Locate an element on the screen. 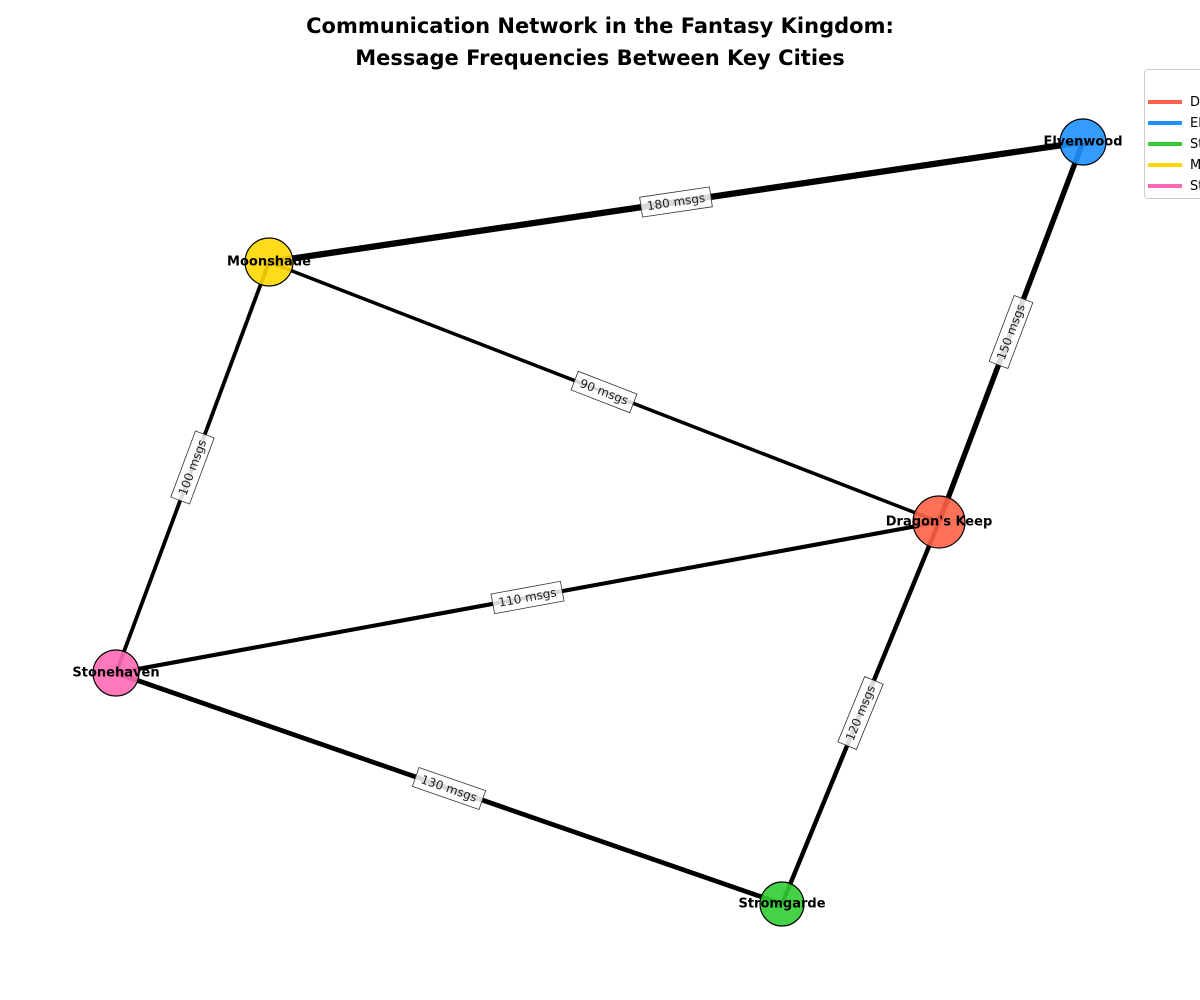 The height and width of the screenshot is (1000, 1200). node-dragons_keep is located at coordinates (939, 522).